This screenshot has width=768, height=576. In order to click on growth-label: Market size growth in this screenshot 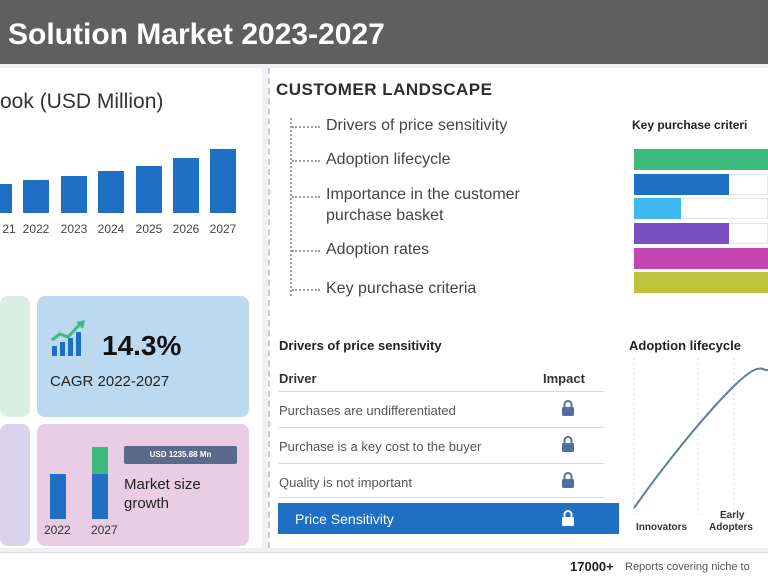, I will do `click(162, 494)`.